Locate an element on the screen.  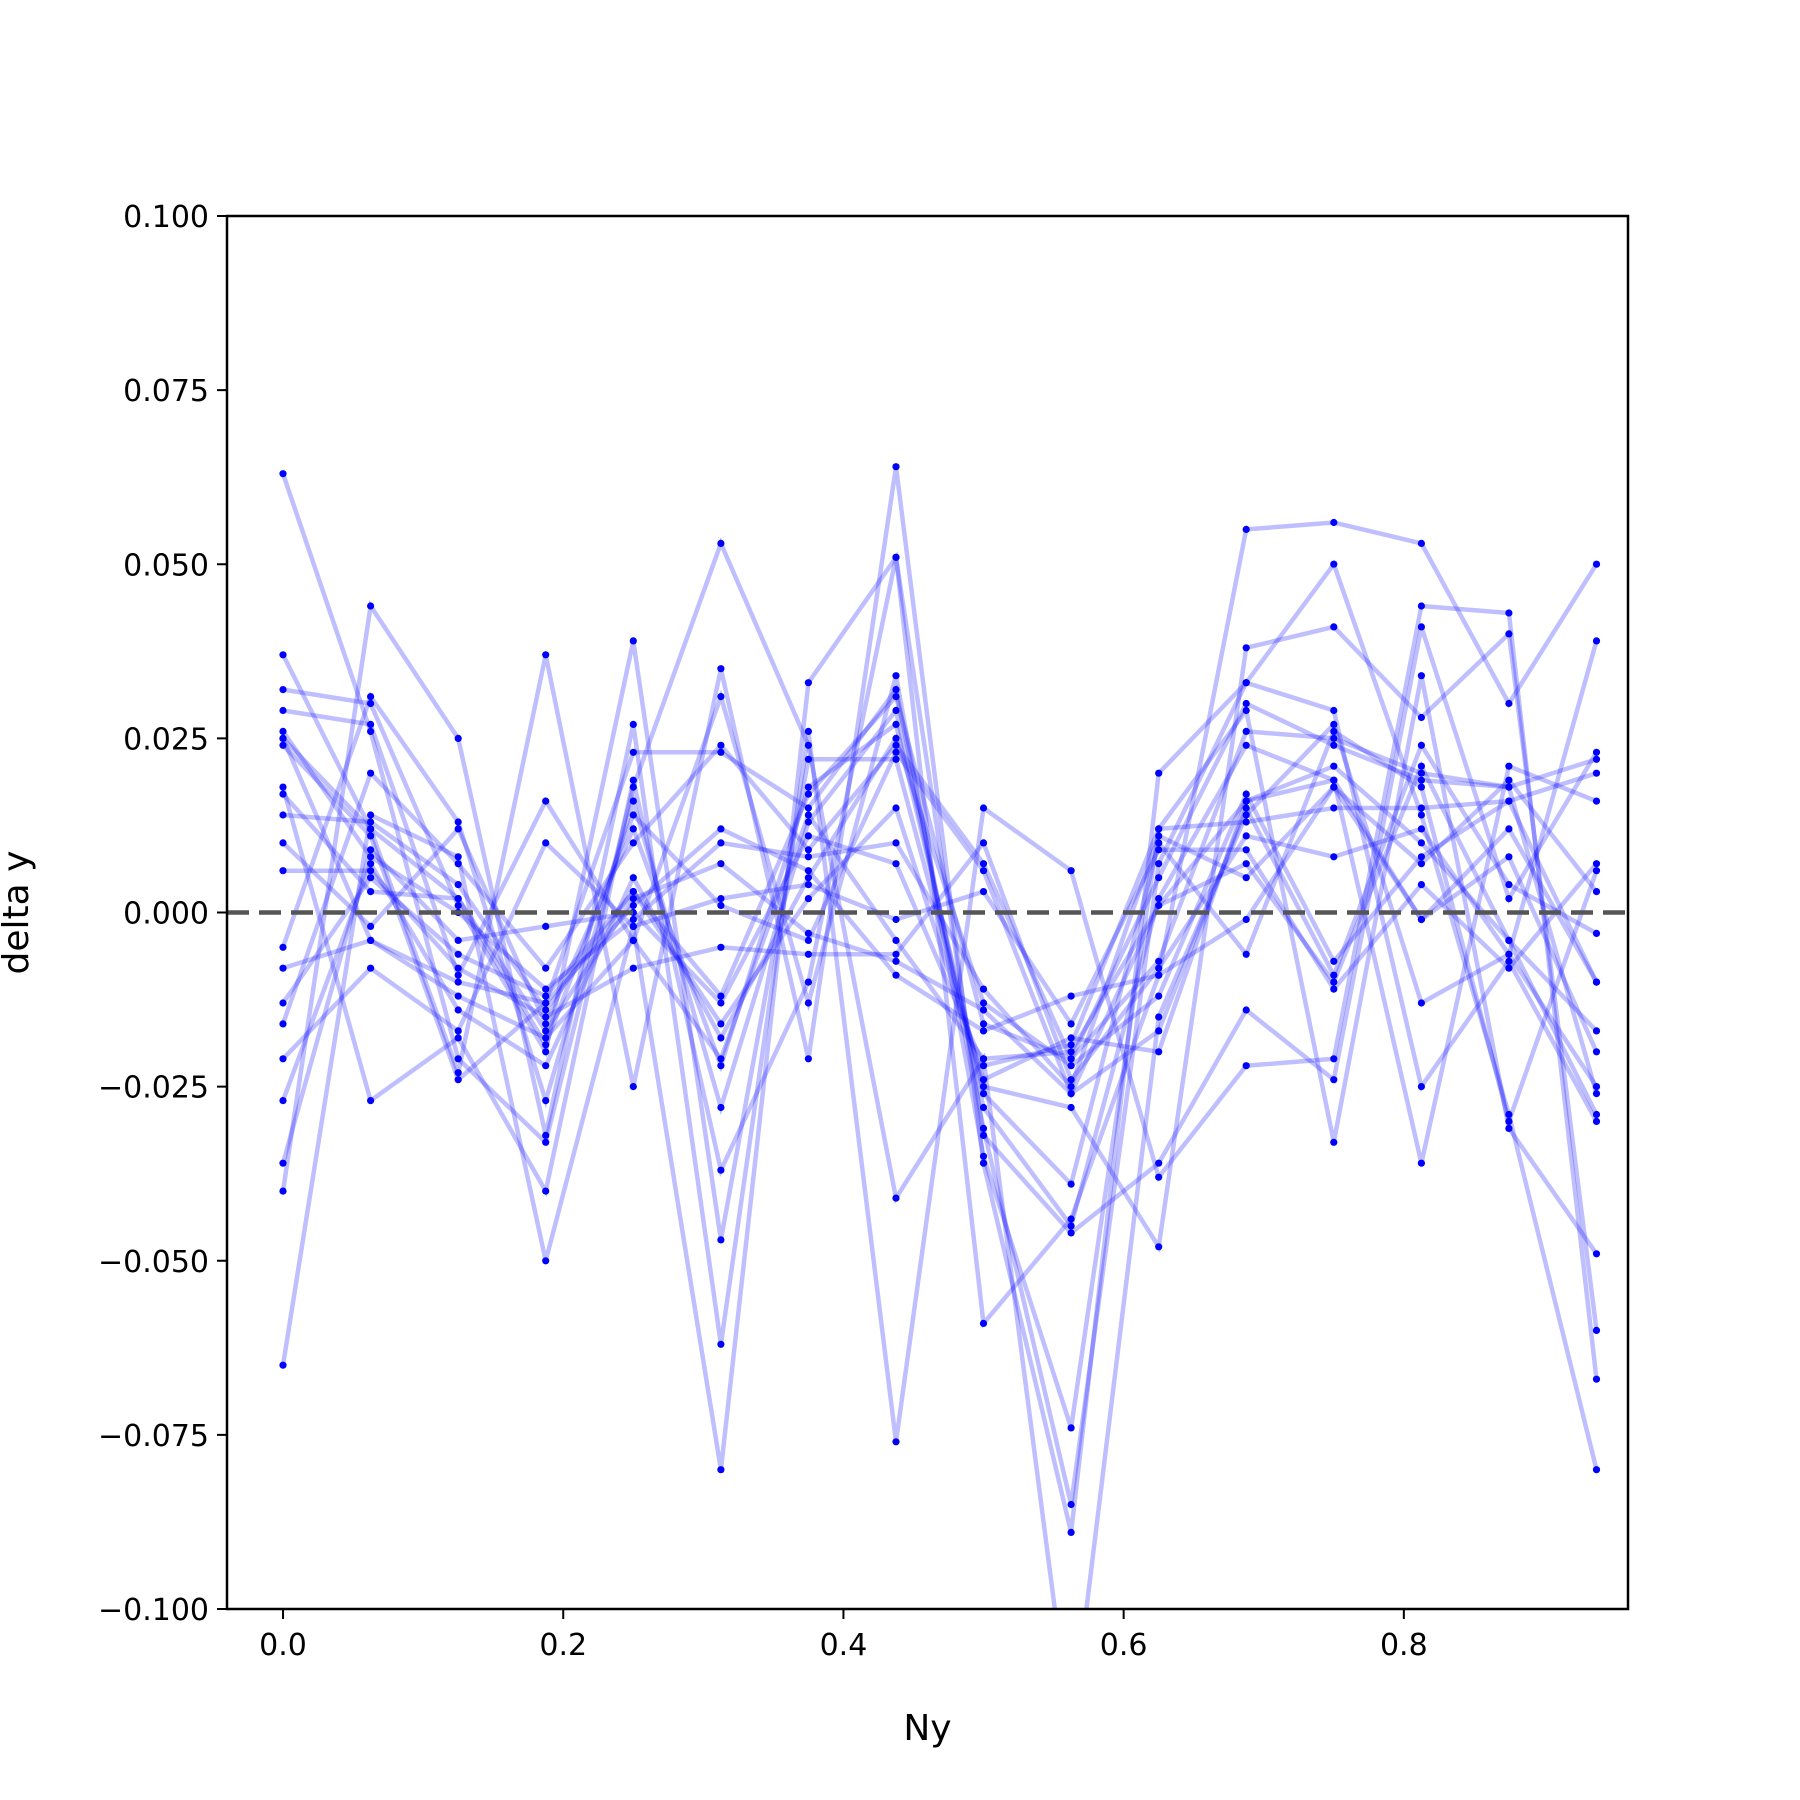
y-tick-label: 0.100 is located at coordinates (166, 217).